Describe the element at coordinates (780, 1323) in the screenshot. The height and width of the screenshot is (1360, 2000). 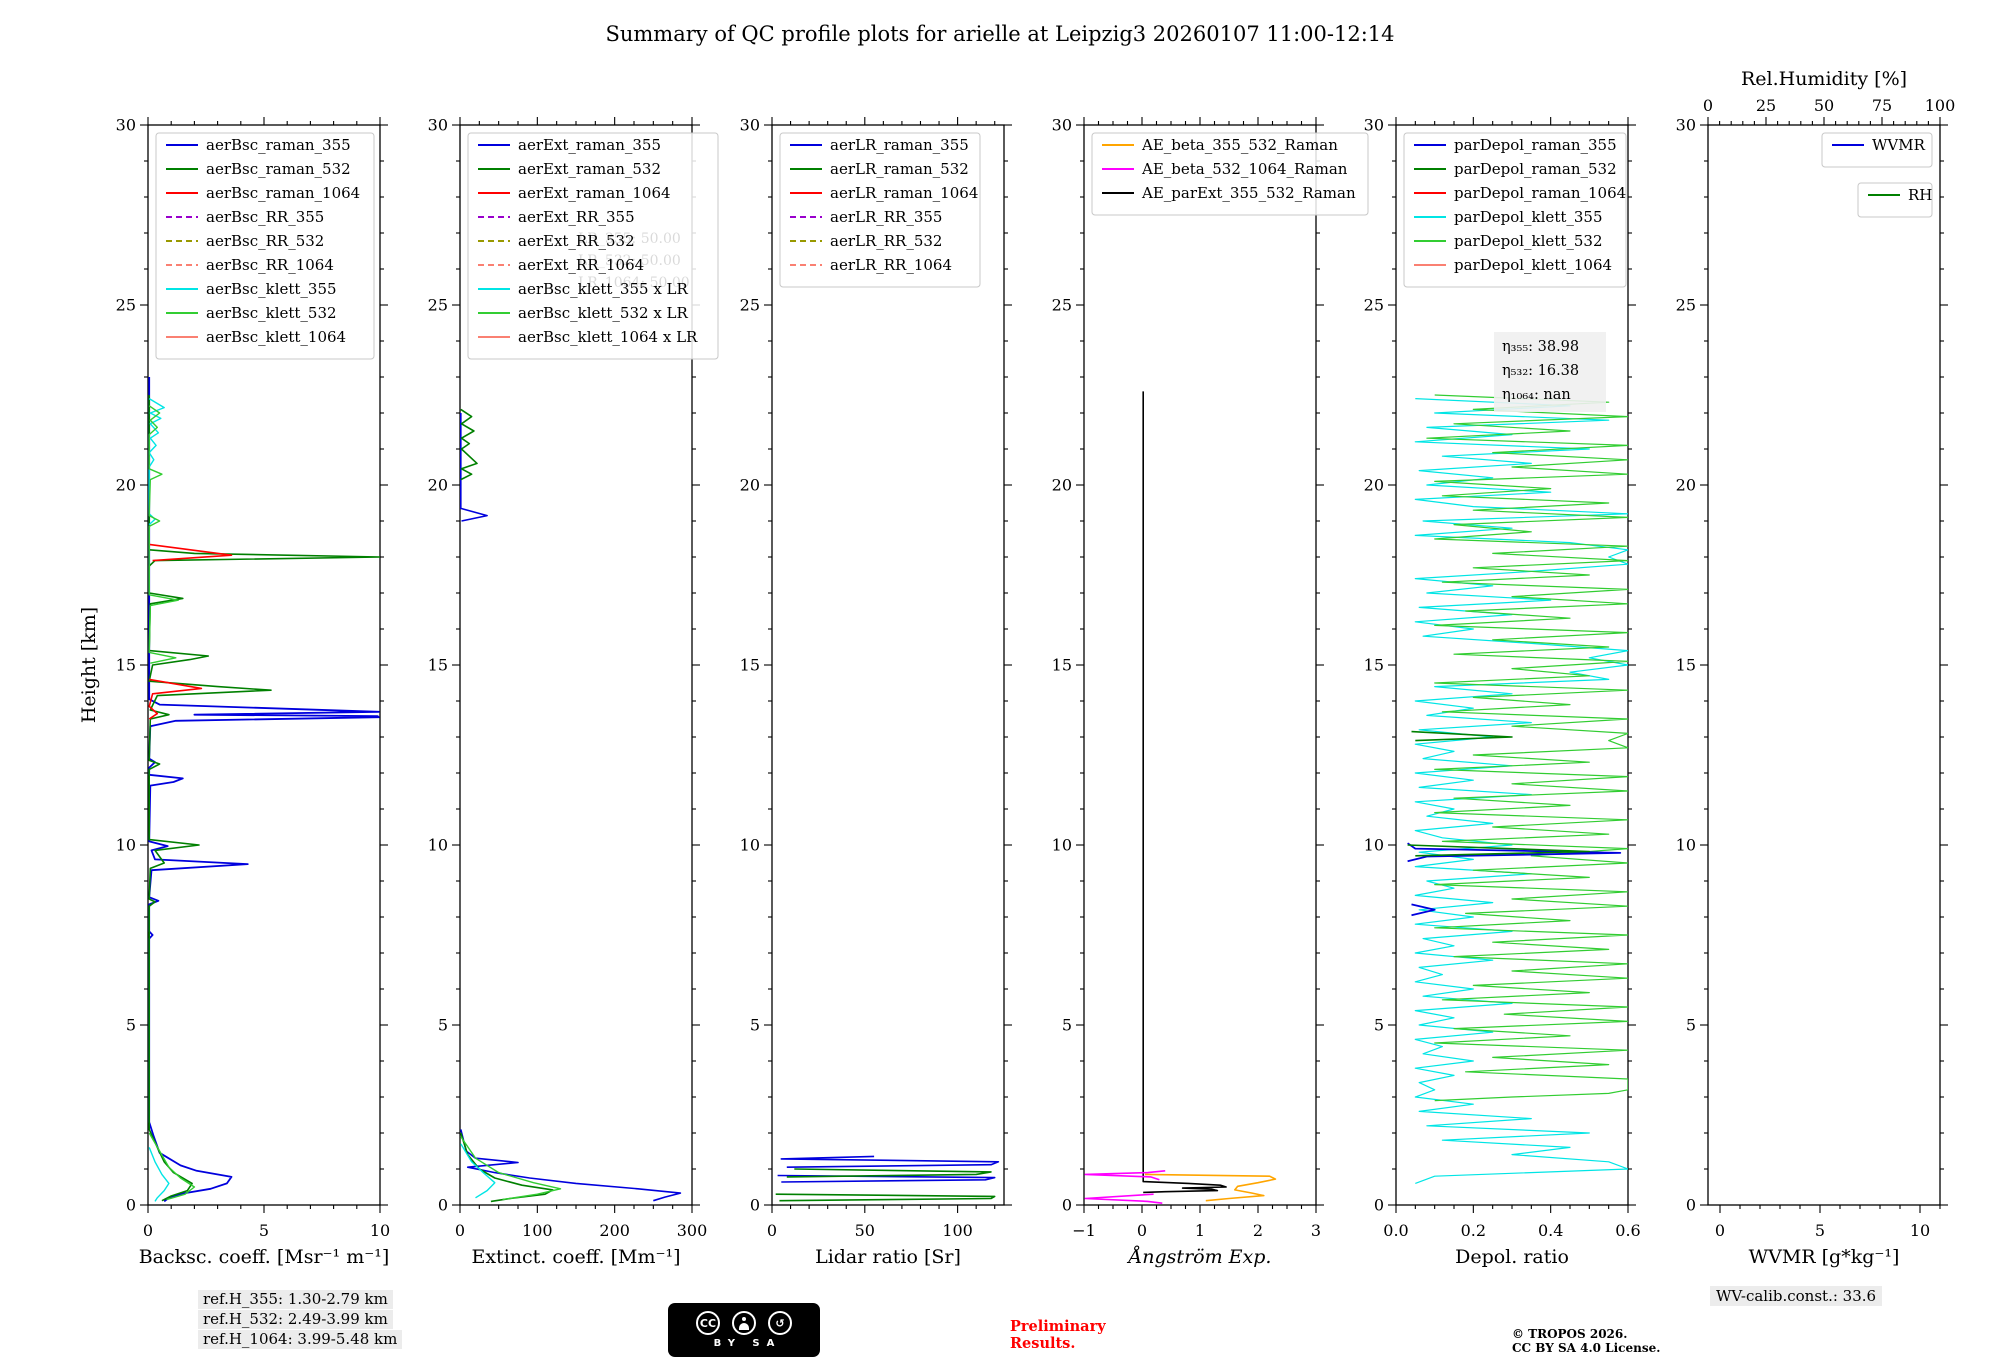
I see `cc-sa-arrow-icon: ↺` at that location.